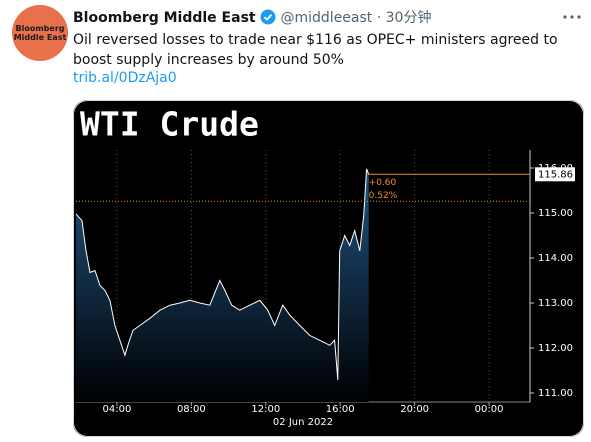 The width and height of the screenshot is (591, 442). What do you see at coordinates (555, 258) in the screenshot?
I see `y-tick-label: 114.00` at bounding box center [555, 258].